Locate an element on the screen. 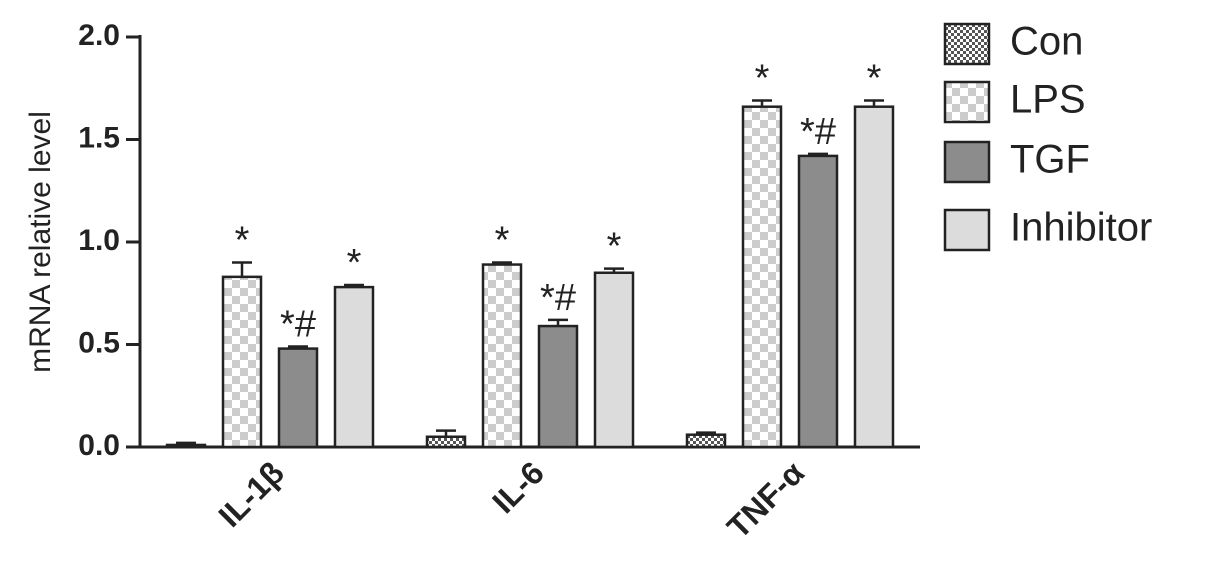 The width and height of the screenshot is (1205, 584). x-tick-label: IL-6 is located at coordinates (518, 487).